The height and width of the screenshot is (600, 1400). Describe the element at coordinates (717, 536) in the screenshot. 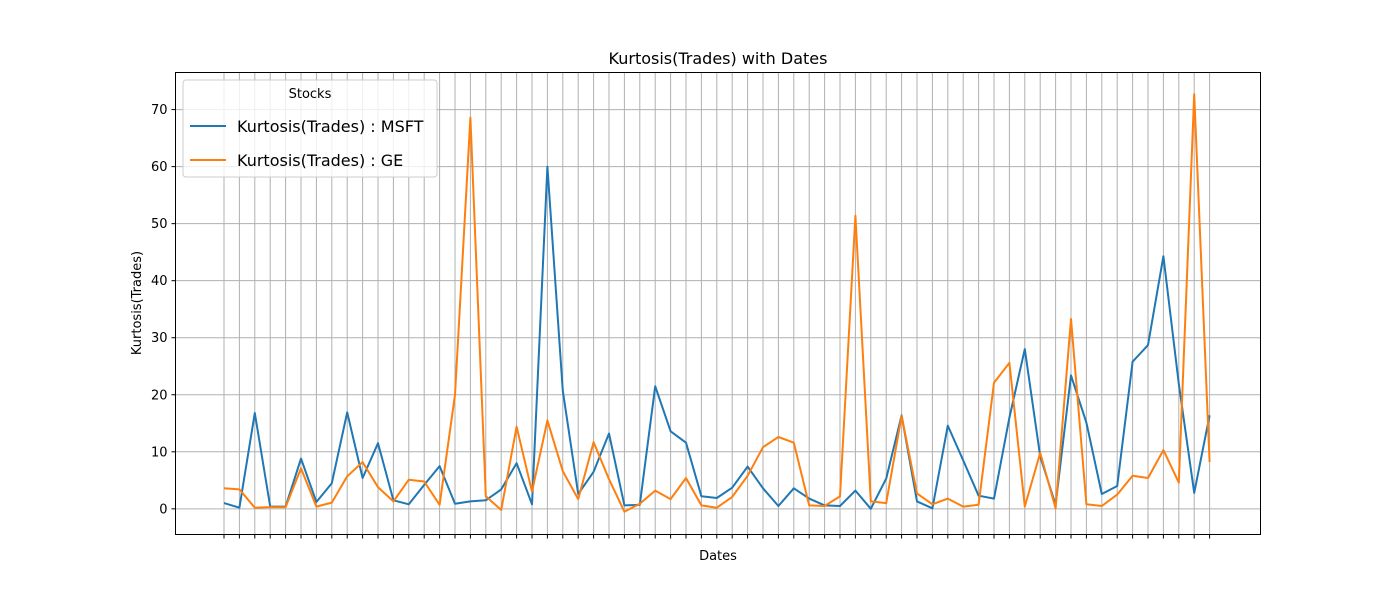

I see `x-ticks` at that location.